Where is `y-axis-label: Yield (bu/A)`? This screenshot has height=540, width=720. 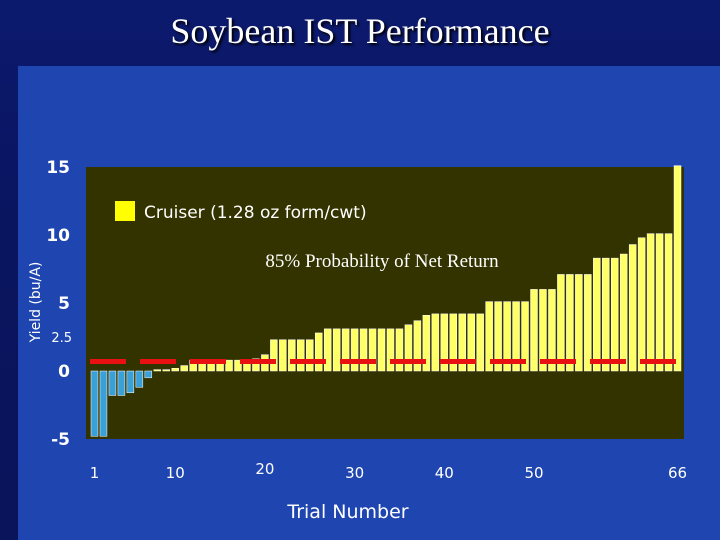 y-axis-label: Yield (bu/A) is located at coordinates (36, 303).